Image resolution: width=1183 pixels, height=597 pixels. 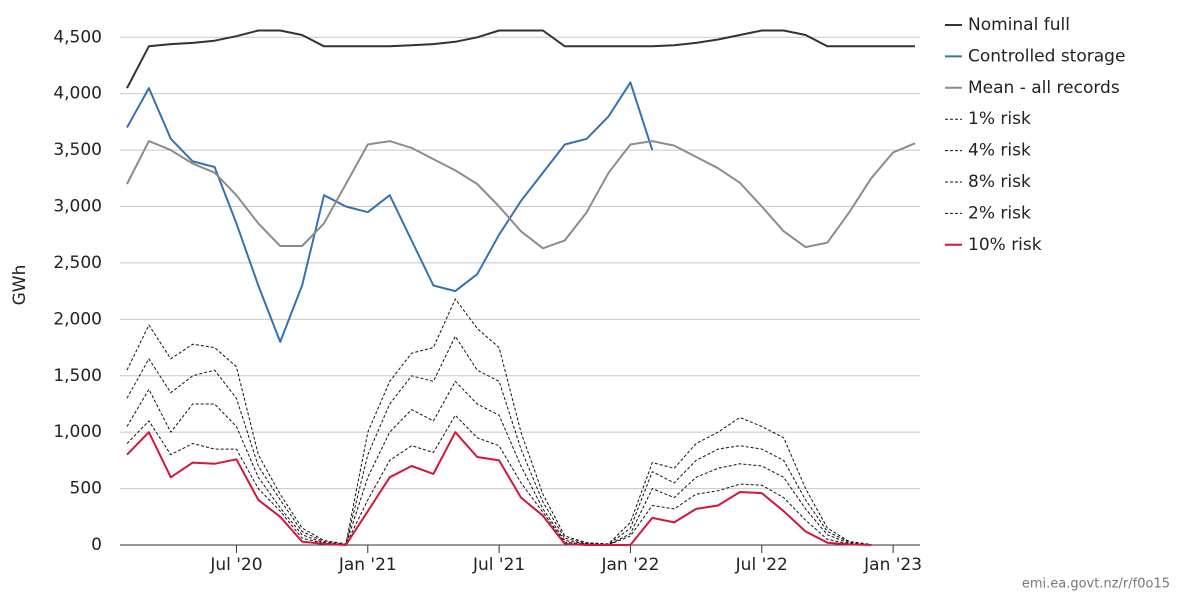 I want to click on x-tick-label: Jan '21, so click(x=367, y=565).